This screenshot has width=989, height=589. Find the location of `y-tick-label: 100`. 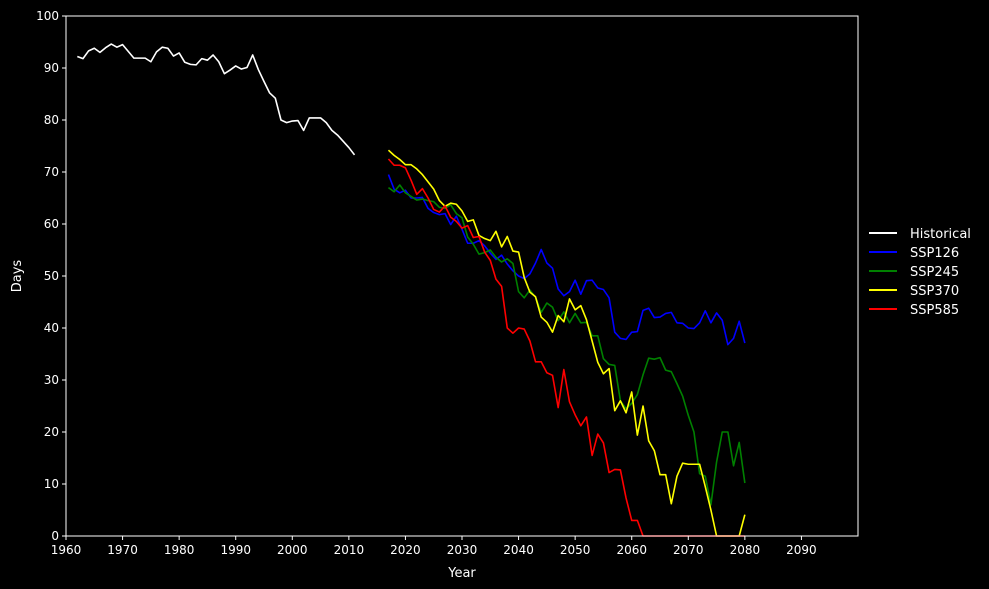

y-tick-label: 100 is located at coordinates (47, 16).